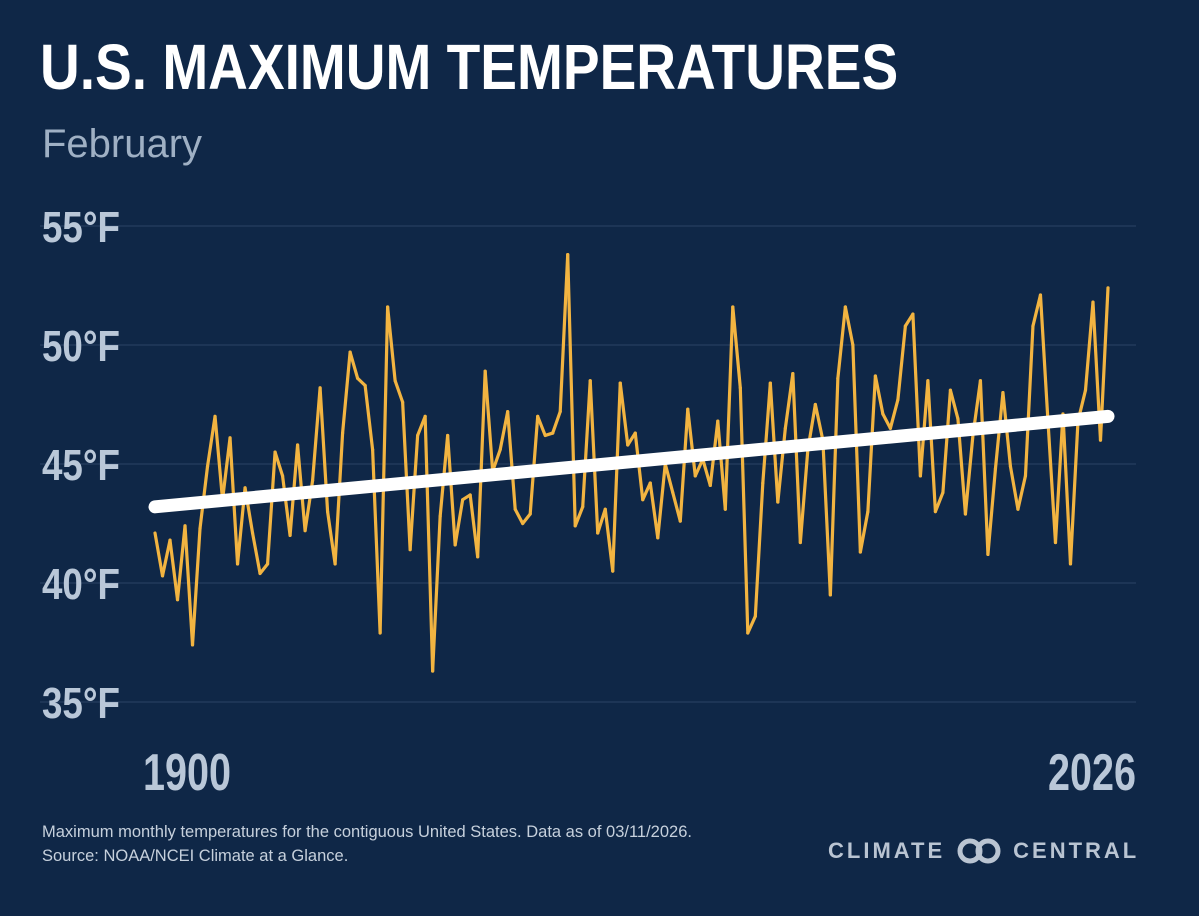 The height and width of the screenshot is (916, 1199). What do you see at coordinates (639, 773) in the screenshot?
I see `x-axis-tick-labels: 1900 2026` at bounding box center [639, 773].